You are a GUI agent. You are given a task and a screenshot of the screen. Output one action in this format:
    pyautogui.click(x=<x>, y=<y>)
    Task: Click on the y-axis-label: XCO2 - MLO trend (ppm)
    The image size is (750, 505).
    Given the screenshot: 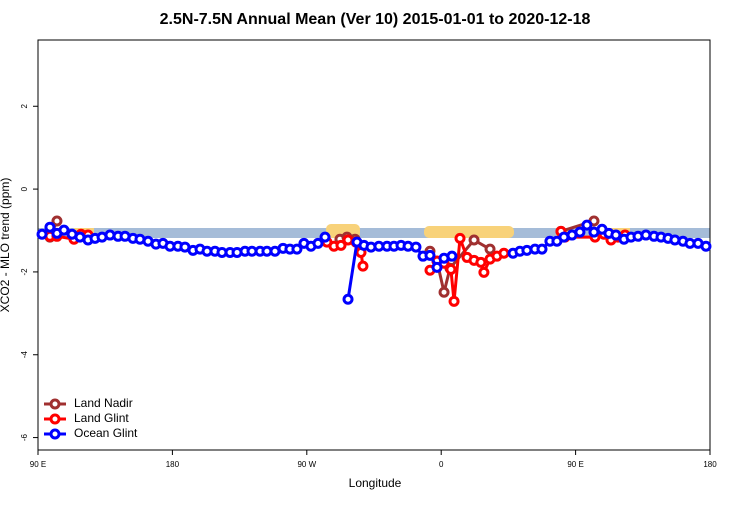 What is the action you would take?
    pyautogui.click(x=6, y=245)
    